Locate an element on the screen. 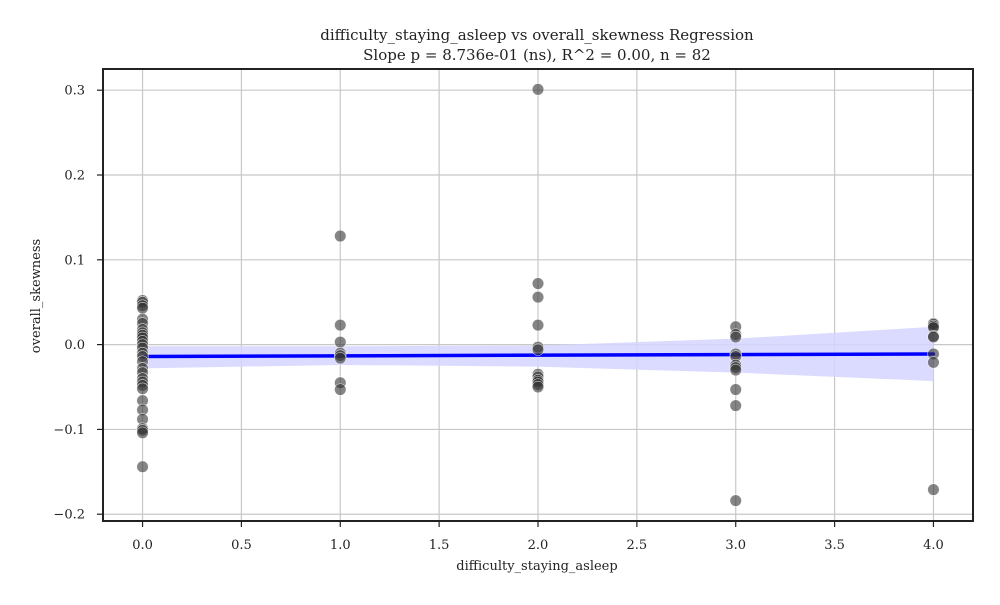 The width and height of the screenshot is (1000, 605). x-axis-ticks: 0.0 0.5 1.0 1.5 2.0 2.5 3.0 3.5 4.0 is located at coordinates (538, 537).